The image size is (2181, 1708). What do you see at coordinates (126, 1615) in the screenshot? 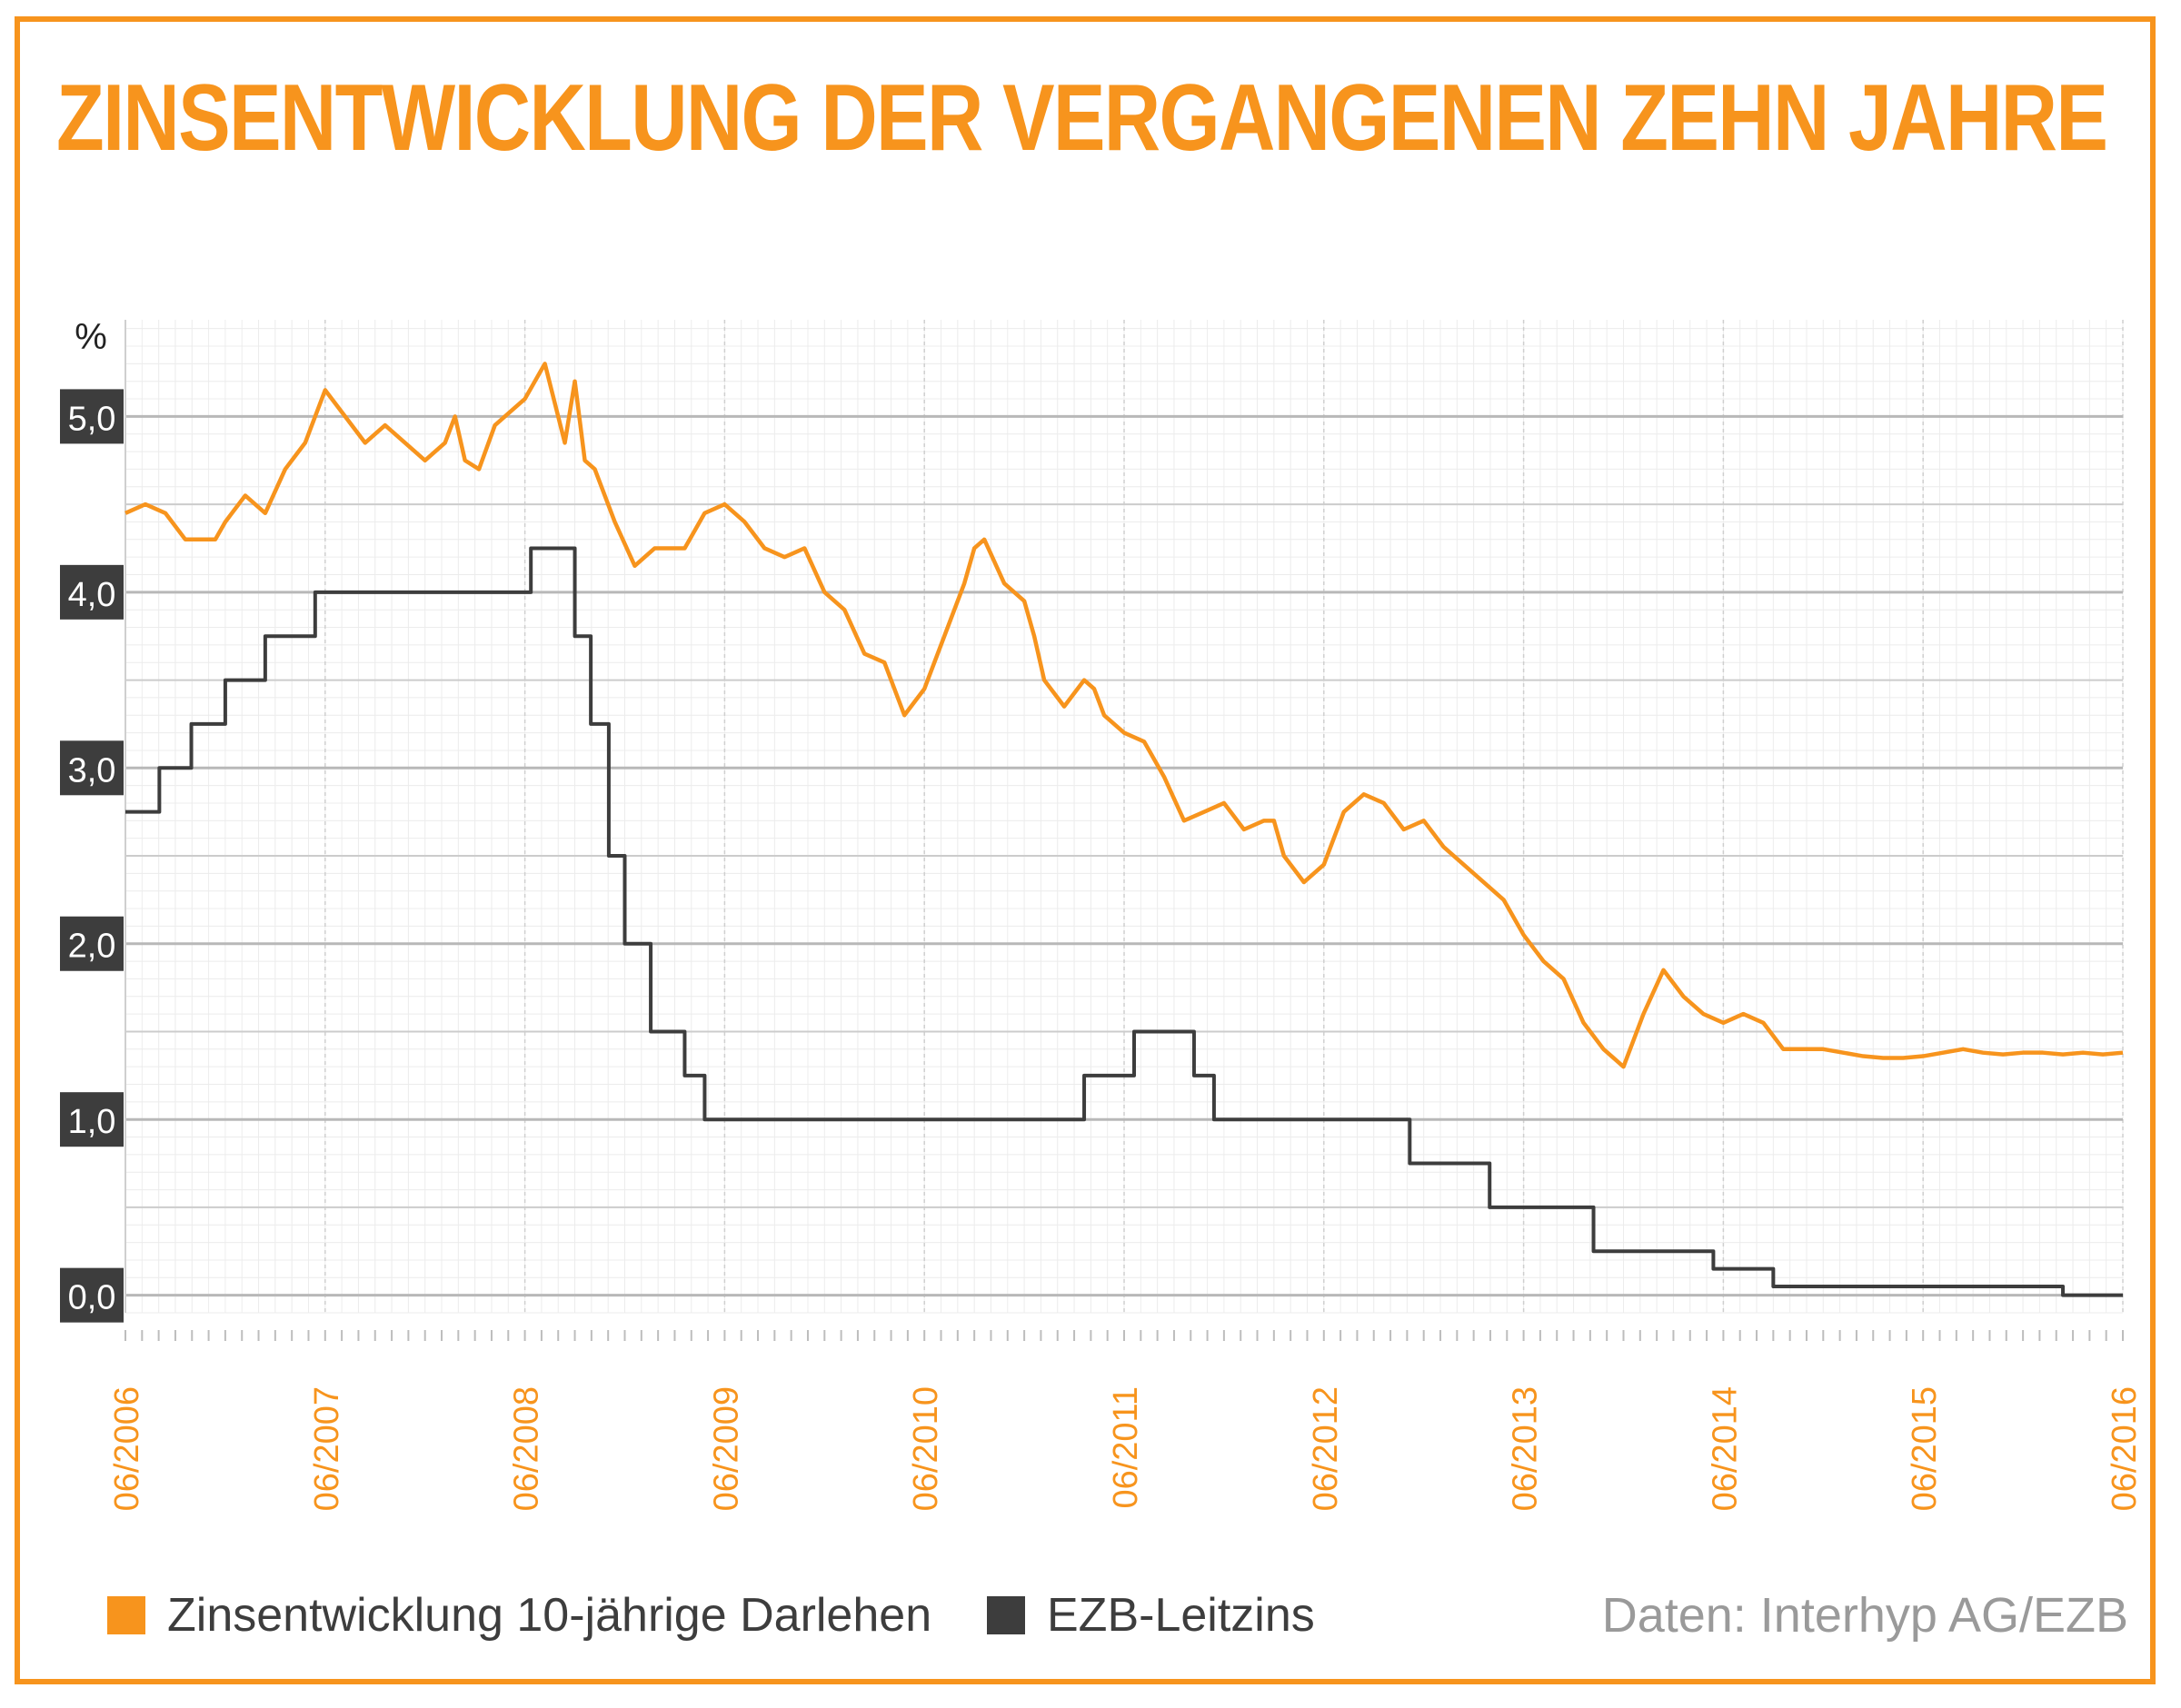
I see `legend-swatch-orange` at bounding box center [126, 1615].